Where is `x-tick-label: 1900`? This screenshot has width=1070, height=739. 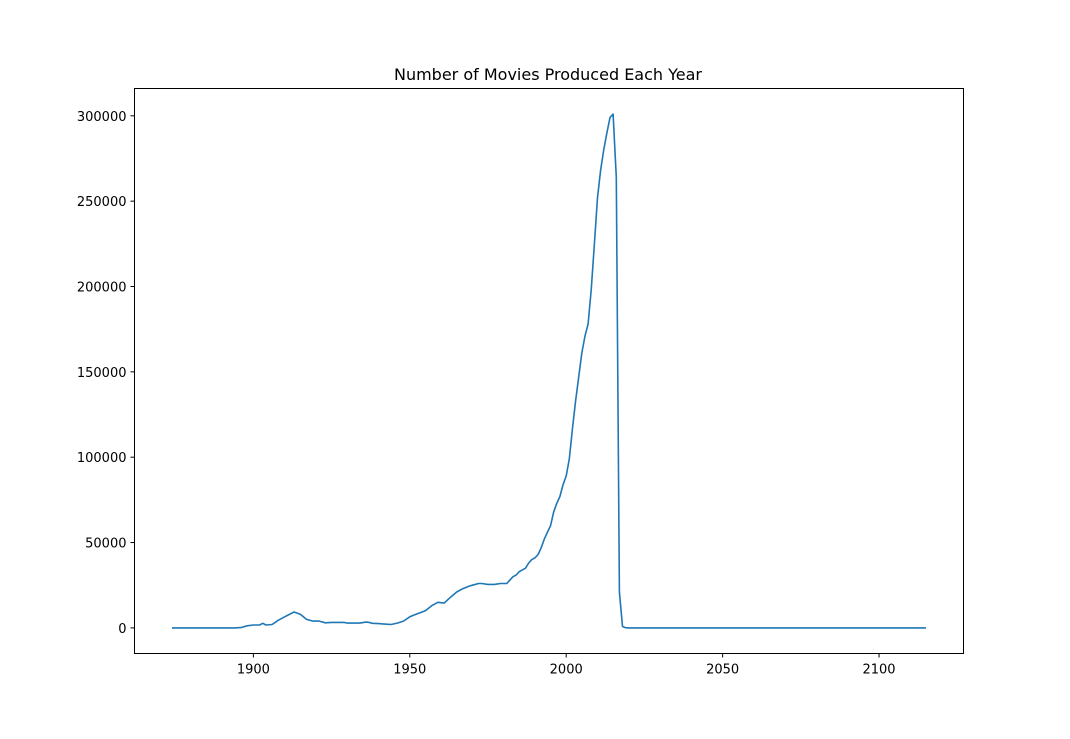 x-tick-label: 1900 is located at coordinates (253, 670).